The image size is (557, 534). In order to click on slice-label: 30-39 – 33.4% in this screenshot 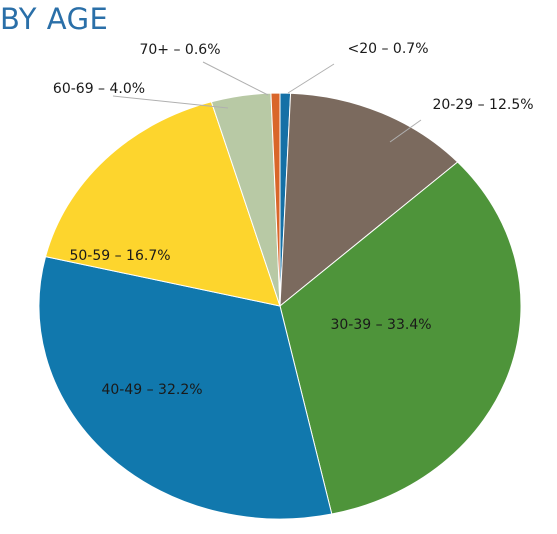, I will do `click(380, 325)`.